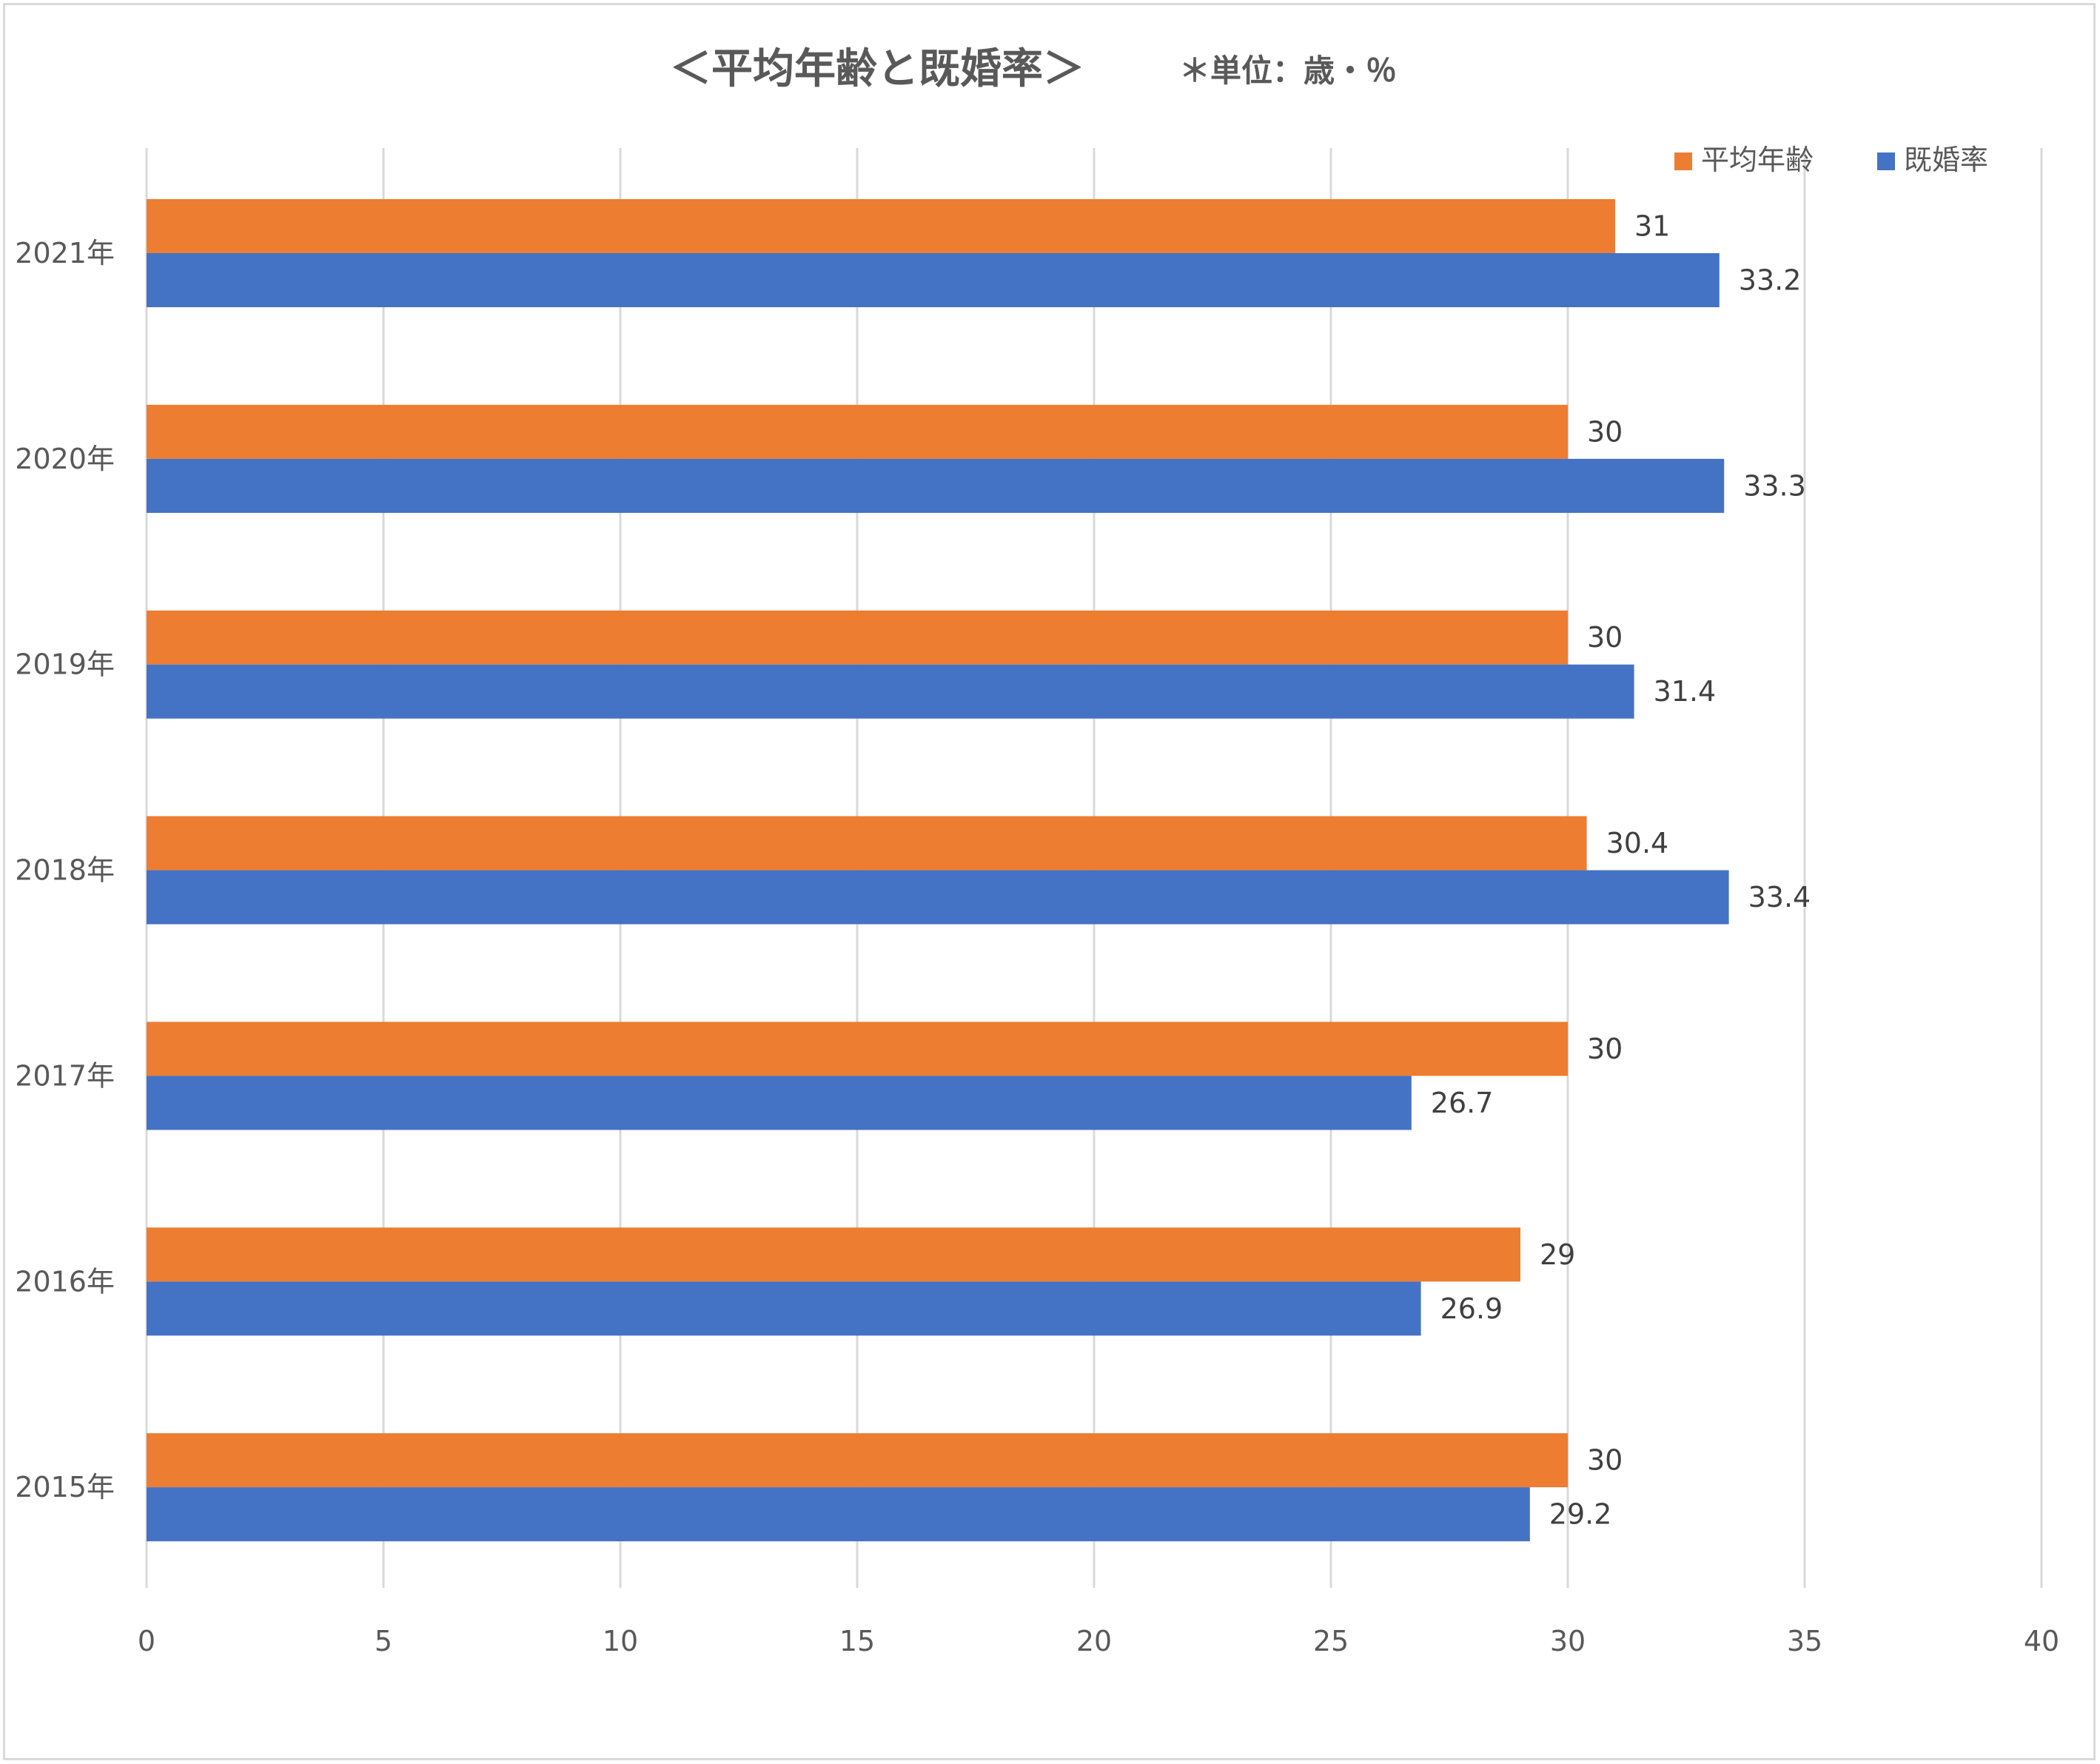  Describe the element at coordinates (65, 870) in the screenshot. I see `y-tick-label: 2018年` at that location.